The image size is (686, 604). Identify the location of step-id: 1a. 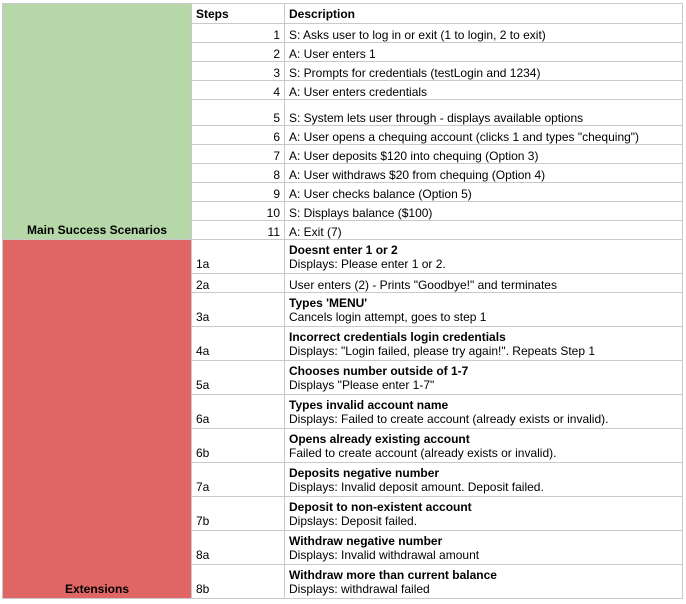
(238, 256).